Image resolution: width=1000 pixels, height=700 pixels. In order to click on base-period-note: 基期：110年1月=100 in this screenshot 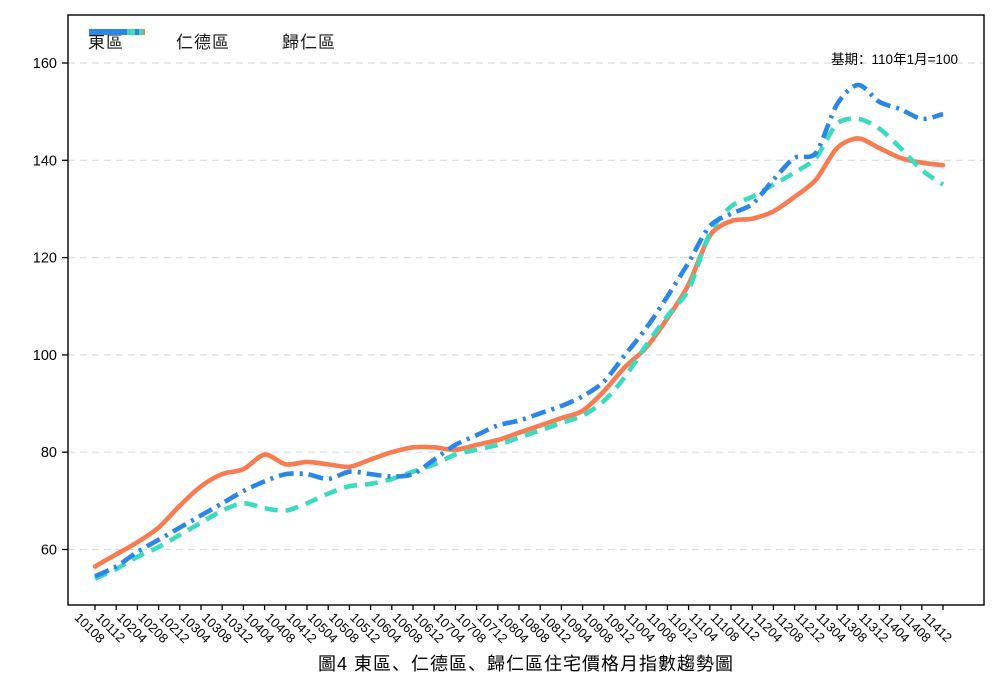, I will do `click(894, 59)`.